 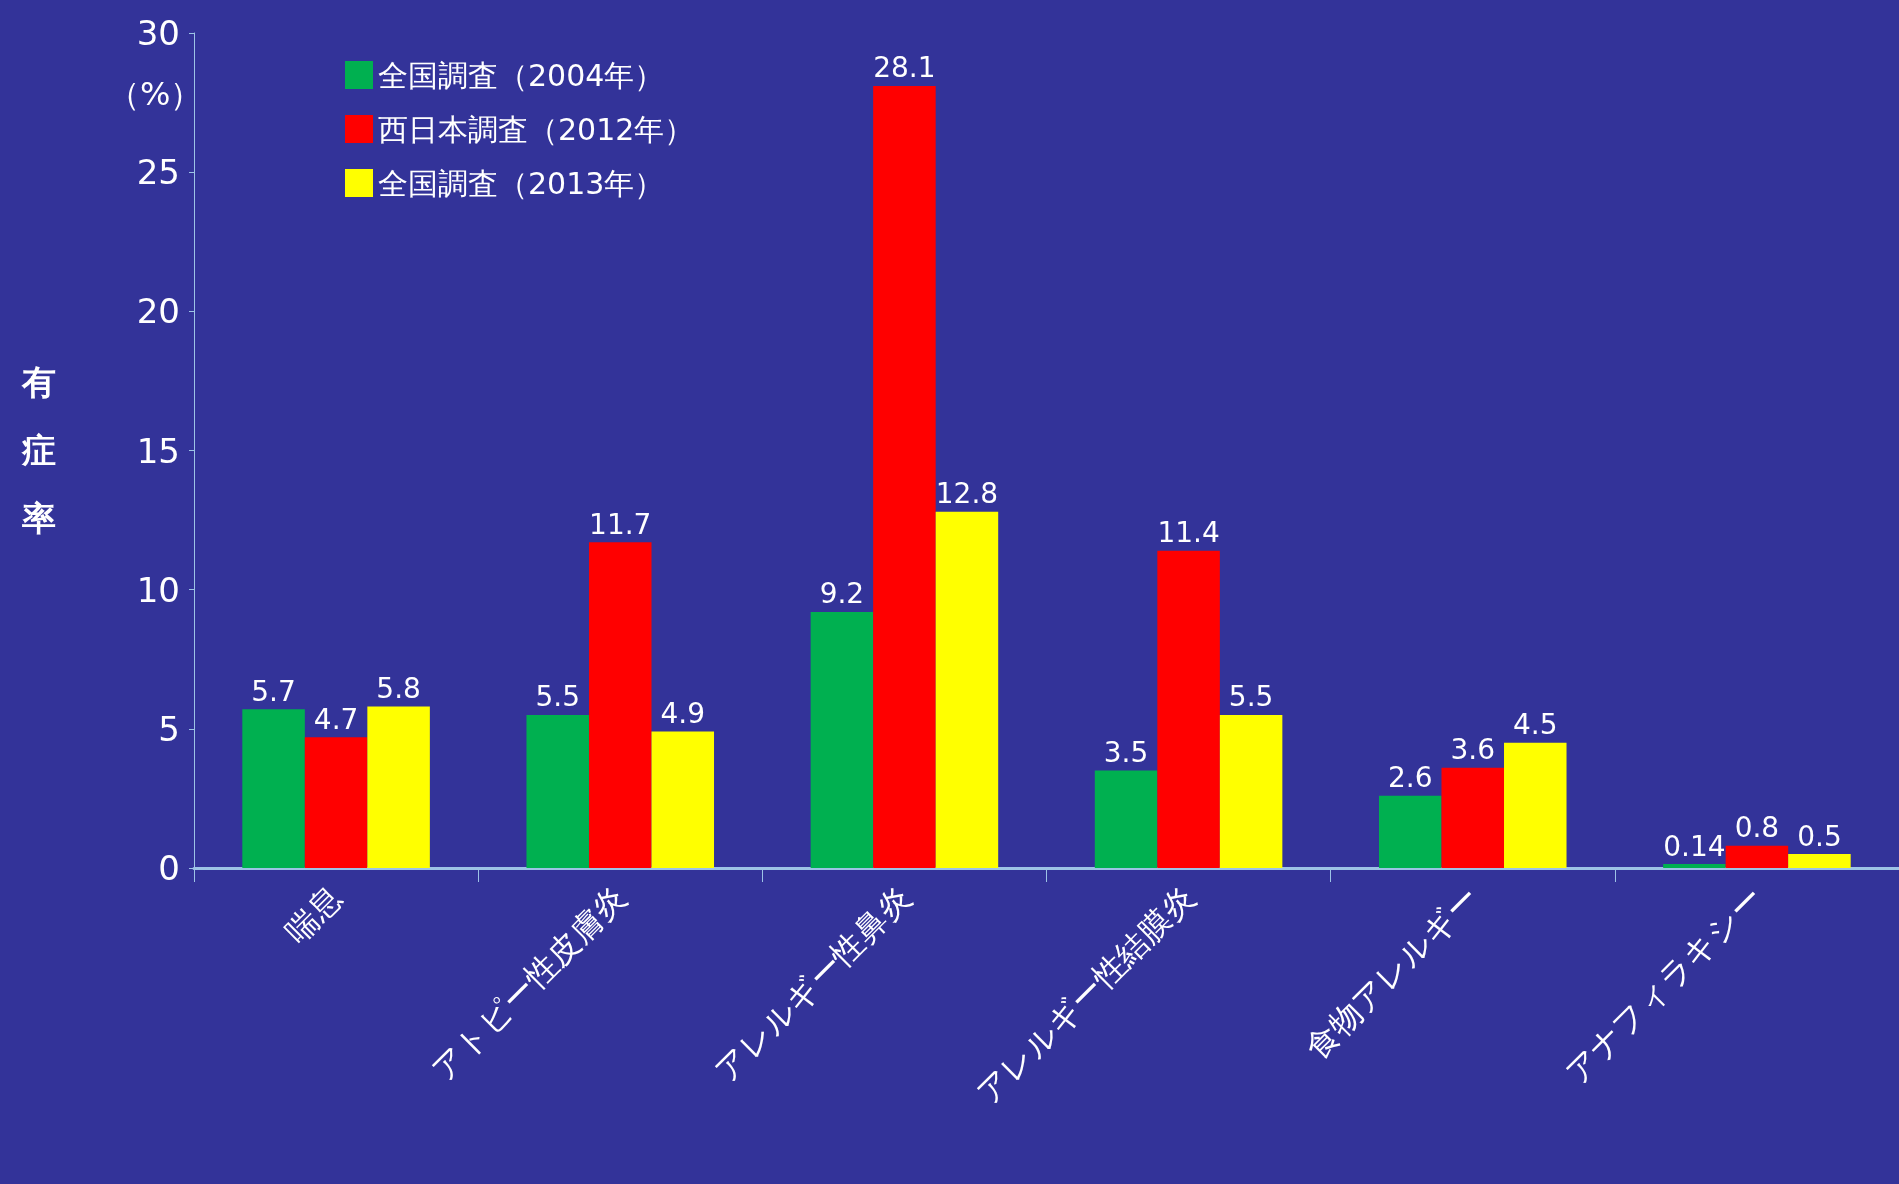 What do you see at coordinates (521, 183) in the screenshot?
I see `legend-label: 全国調査（2013年）` at bounding box center [521, 183].